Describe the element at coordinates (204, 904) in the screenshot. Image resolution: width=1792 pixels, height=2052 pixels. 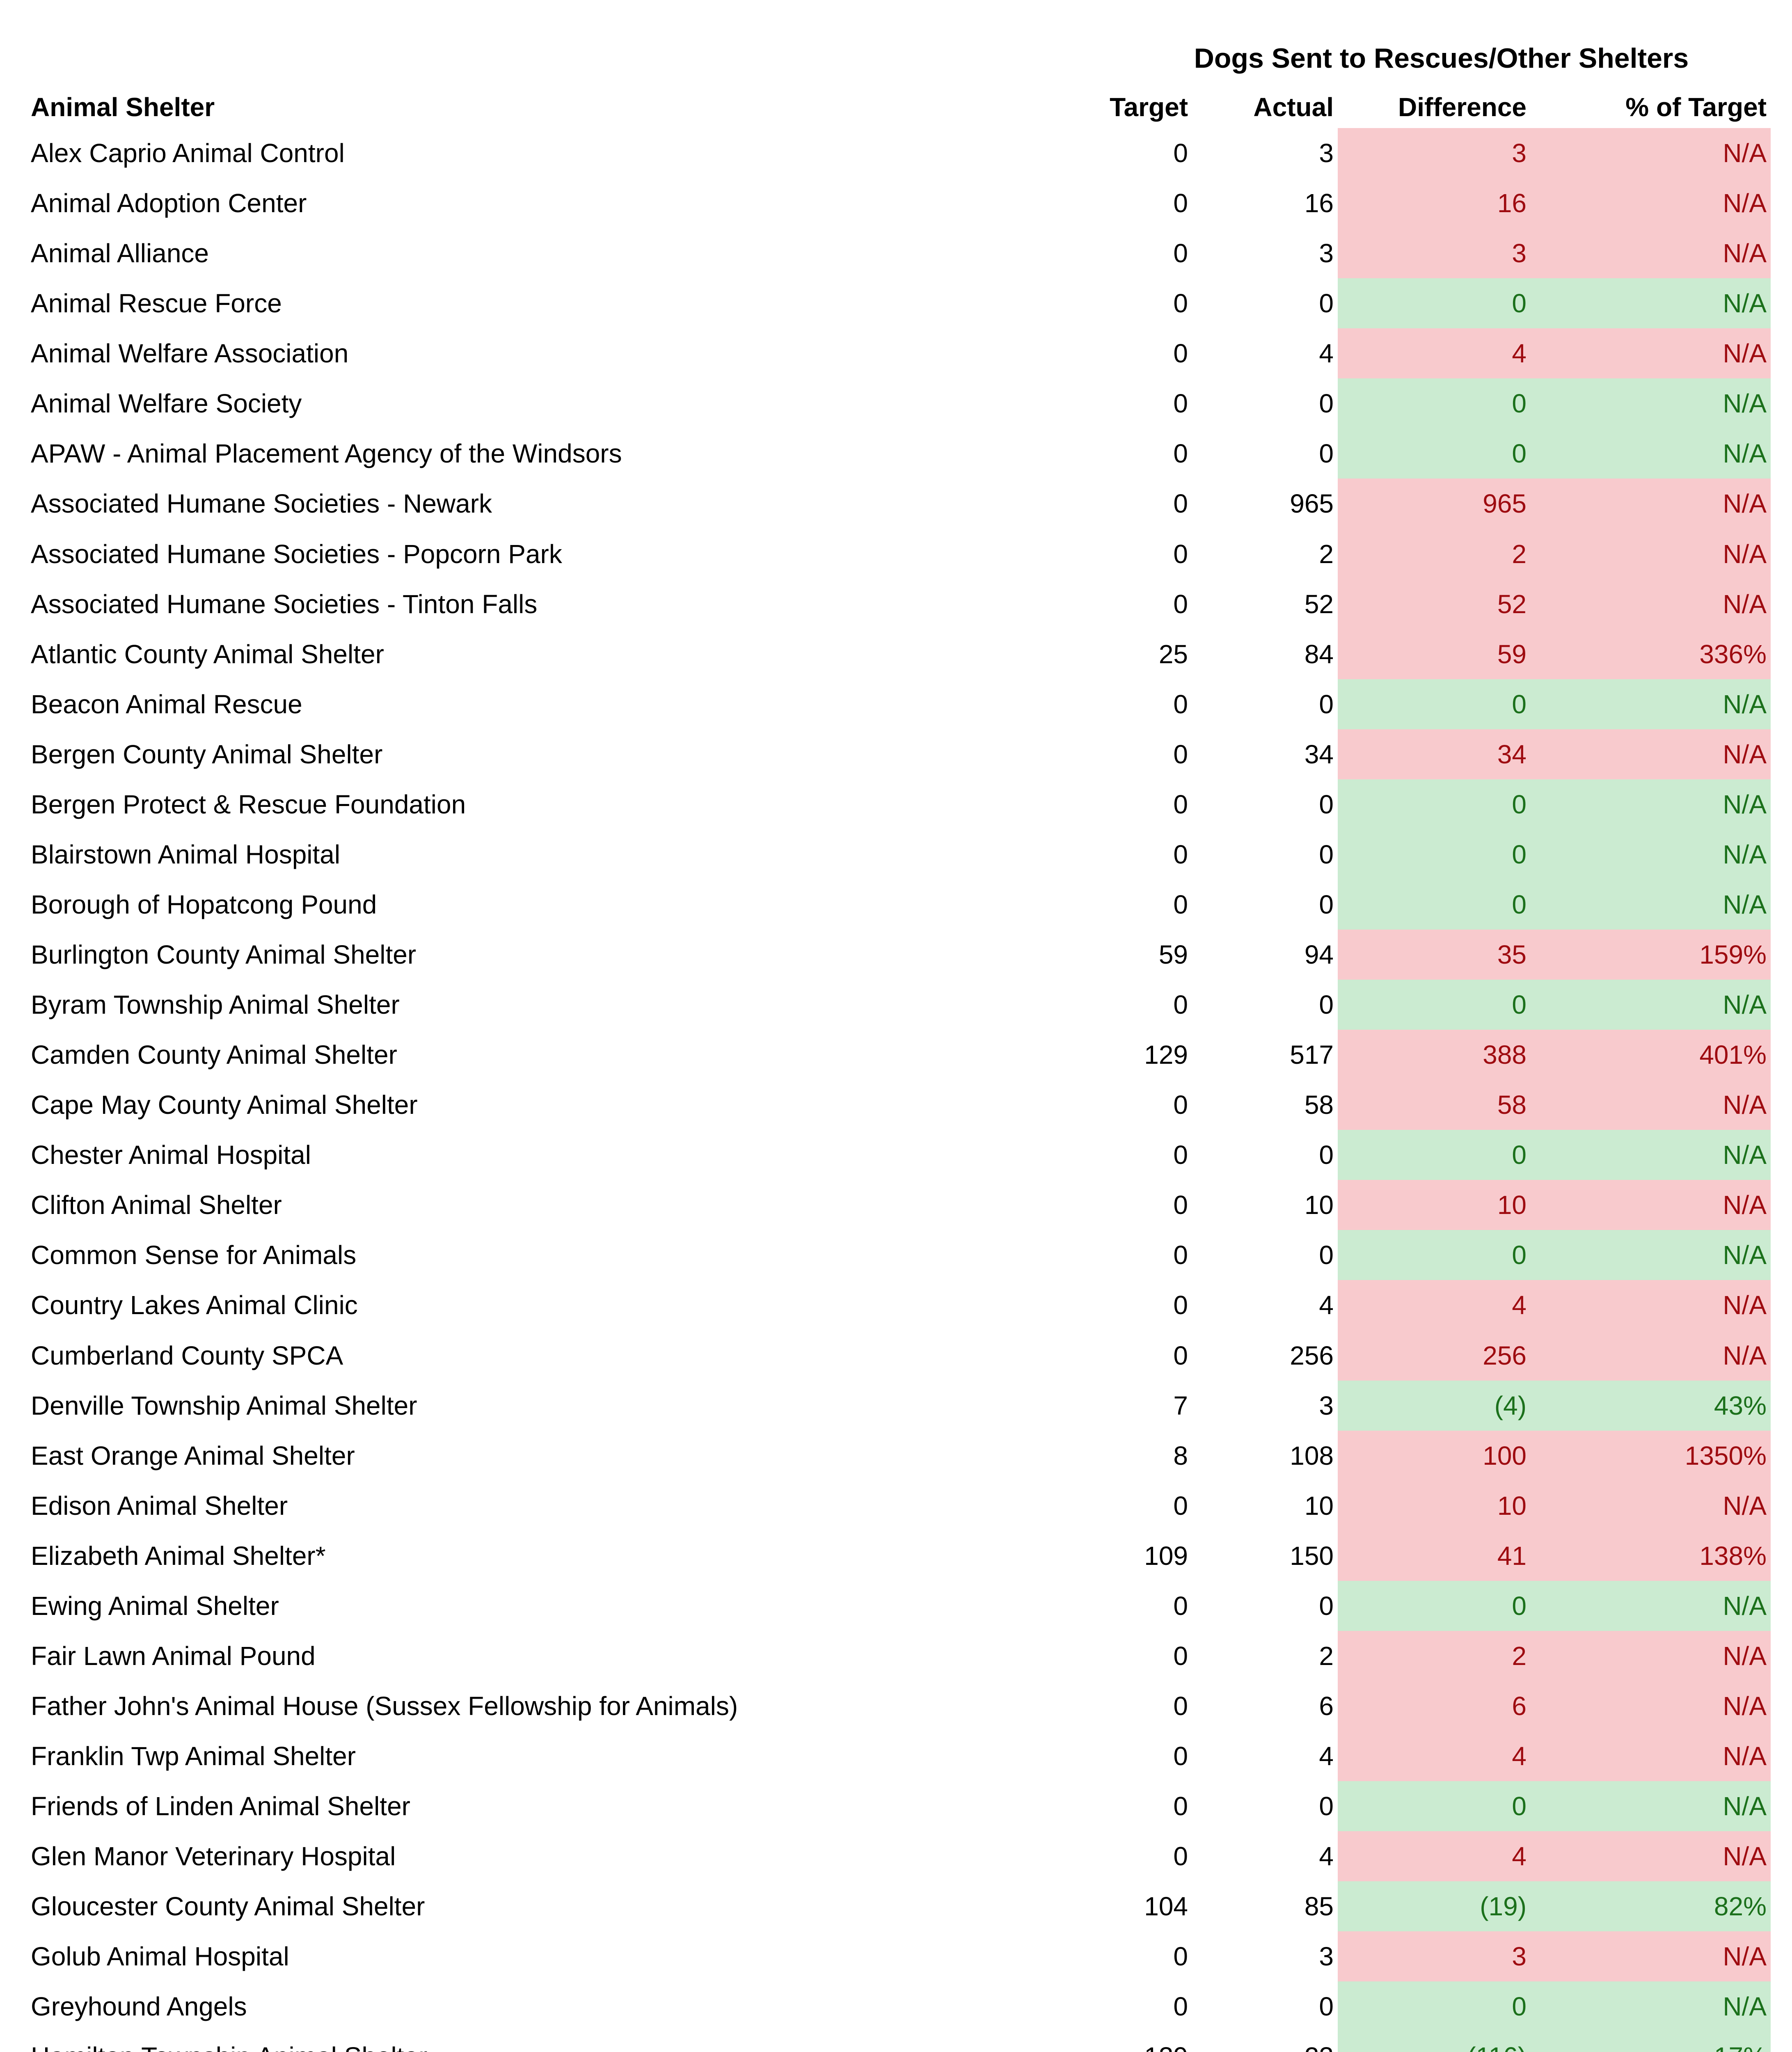
I see `shelter-name-cell: Borough of Hopatcong Pound` at that location.